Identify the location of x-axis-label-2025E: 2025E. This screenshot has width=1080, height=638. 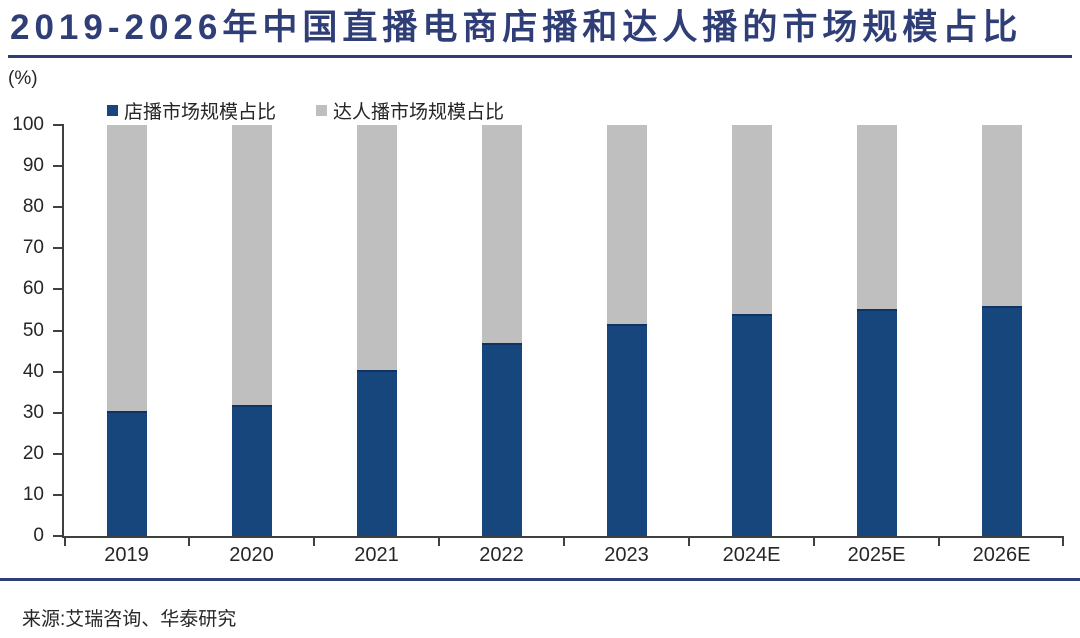
(876, 555).